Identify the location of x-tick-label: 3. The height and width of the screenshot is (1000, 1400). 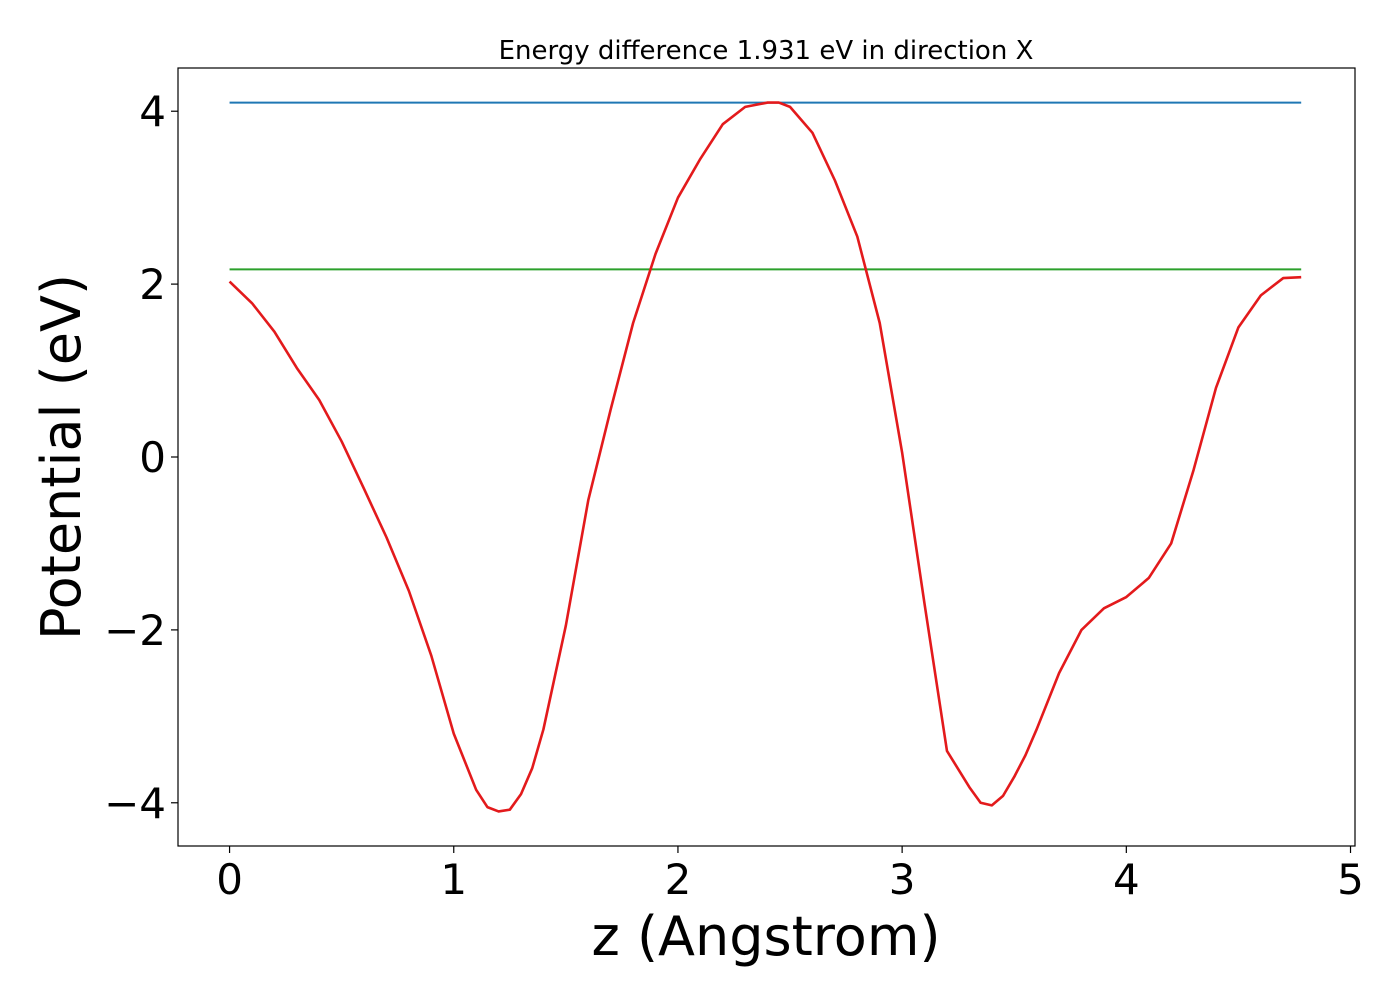
(902, 879).